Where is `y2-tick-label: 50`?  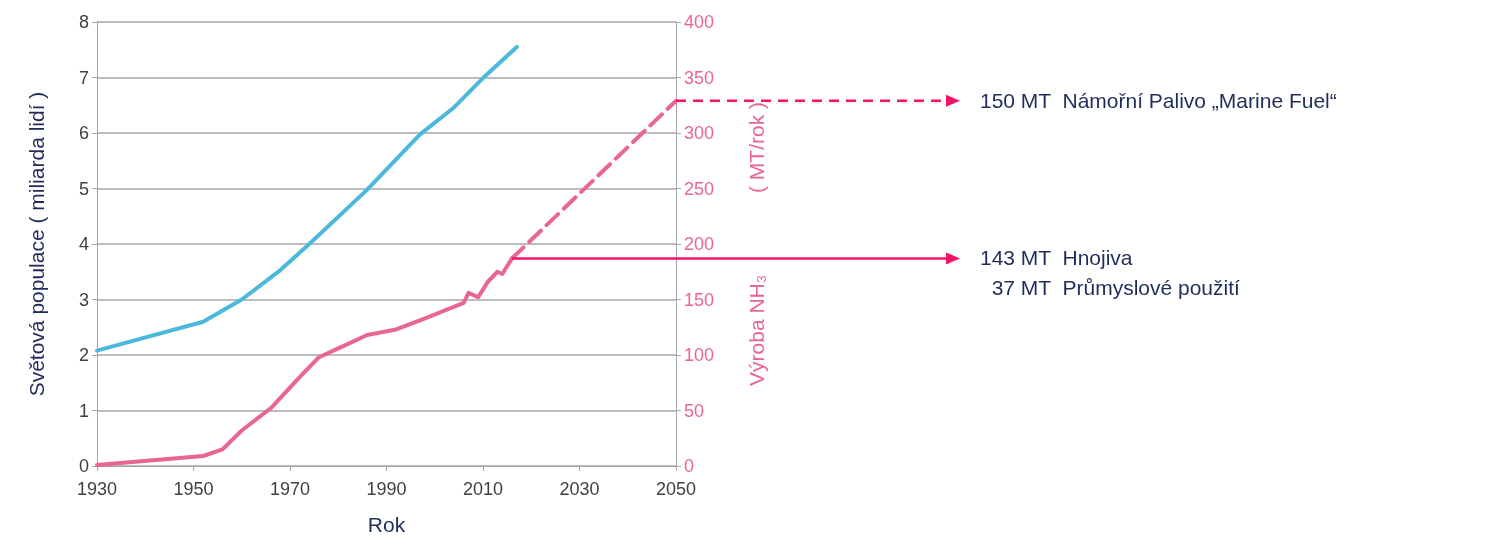
y2-tick-label: 50 is located at coordinates (694, 410).